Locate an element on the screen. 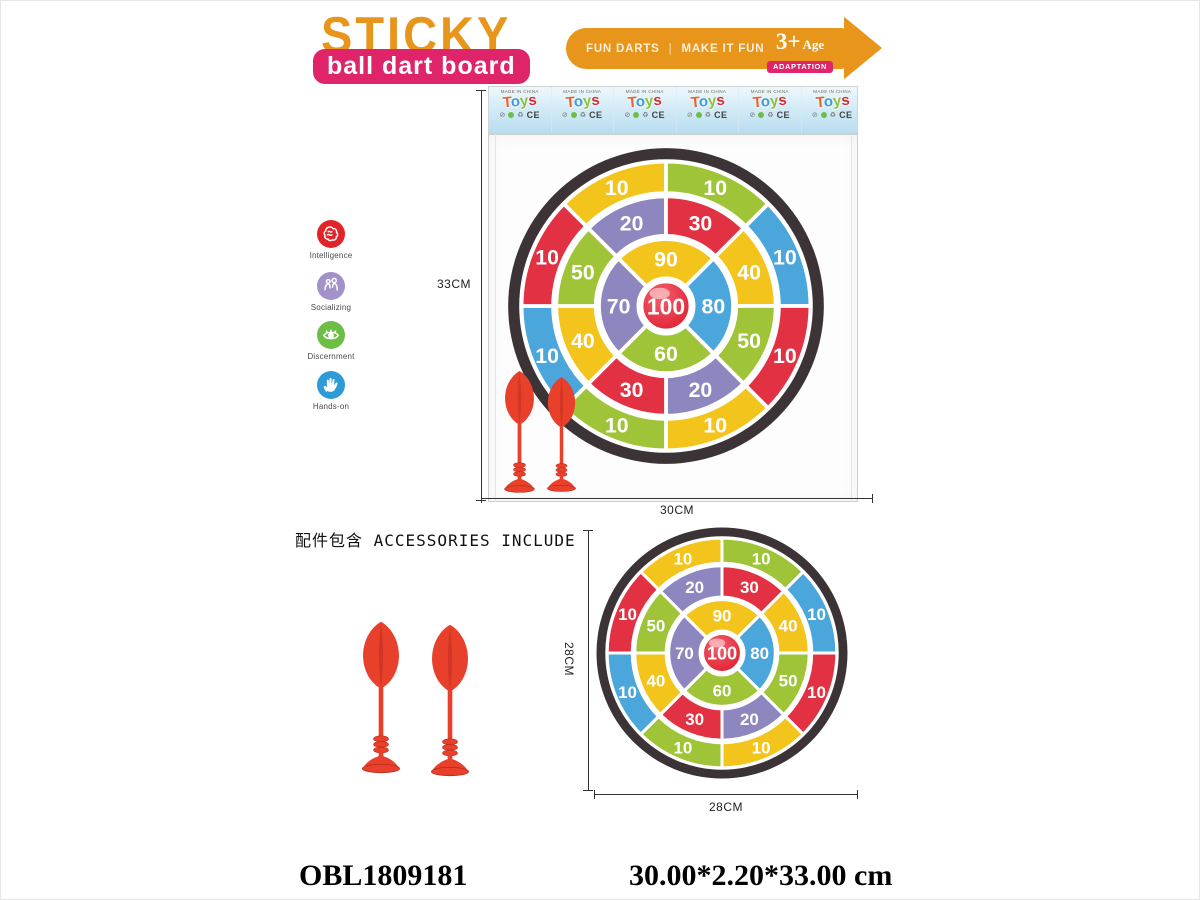  age-number: 3+ is located at coordinates (788, 41).